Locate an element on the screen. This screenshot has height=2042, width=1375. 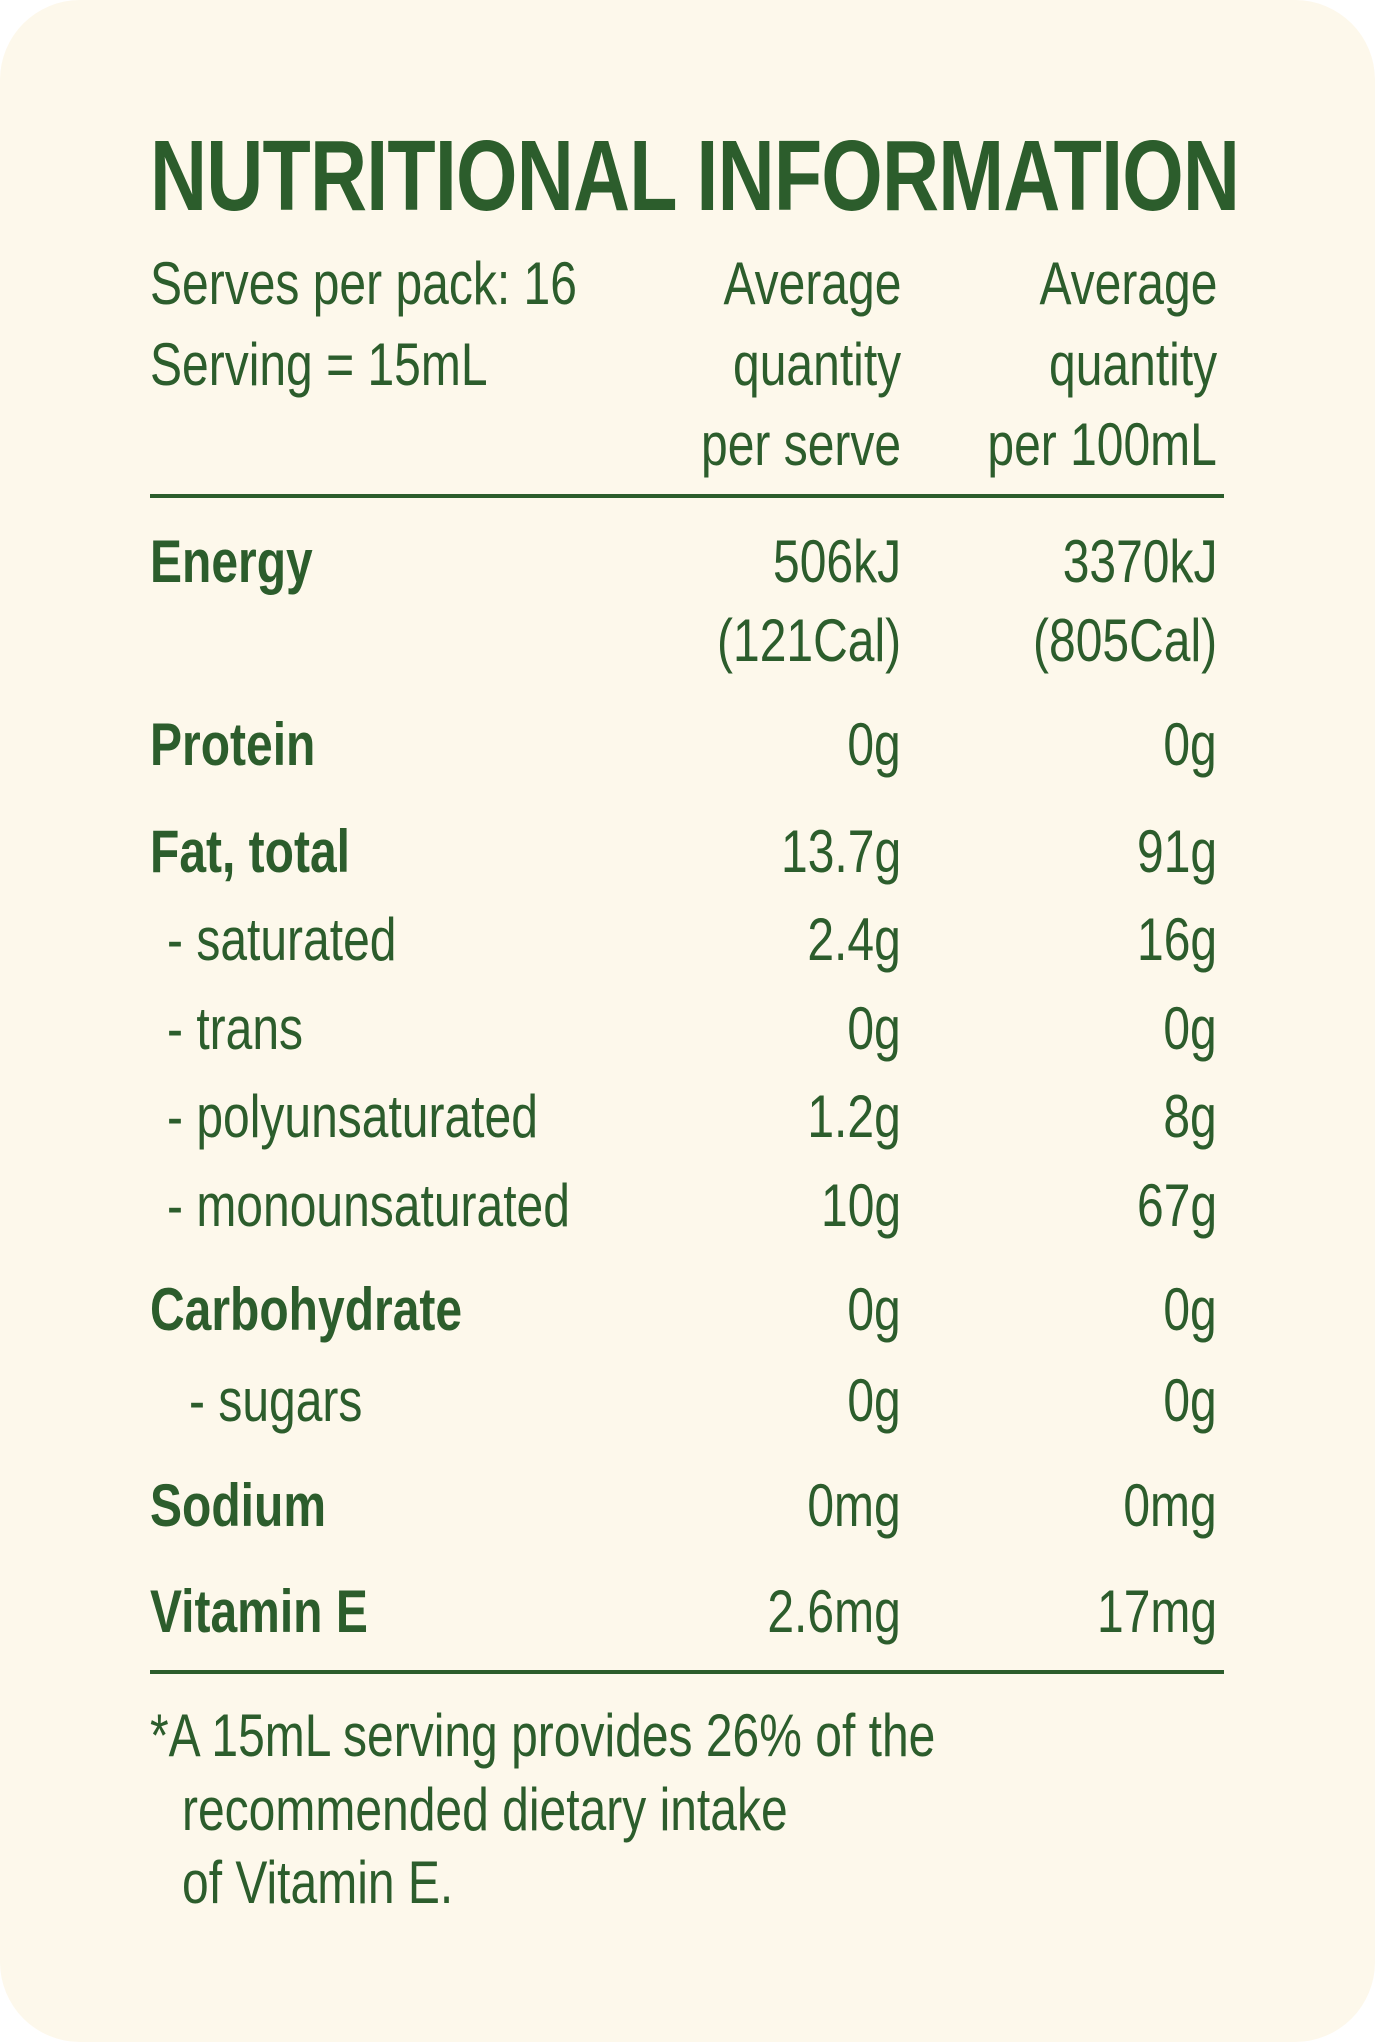
col1-header-line3: per serve is located at coordinates (800, 444).